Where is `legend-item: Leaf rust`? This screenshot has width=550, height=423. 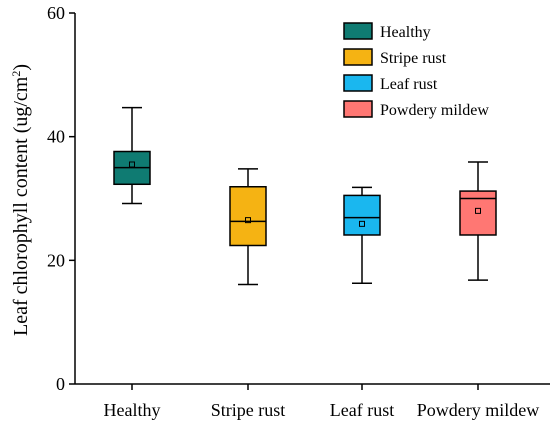 legend-item: Leaf rust is located at coordinates (390, 83).